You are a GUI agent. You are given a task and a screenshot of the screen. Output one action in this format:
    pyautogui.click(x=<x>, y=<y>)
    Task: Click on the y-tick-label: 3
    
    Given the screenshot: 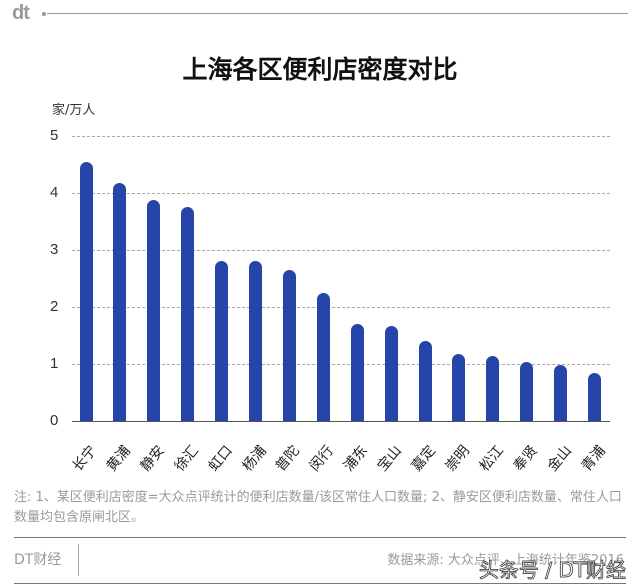 What is the action you would take?
    pyautogui.click(x=54, y=249)
    